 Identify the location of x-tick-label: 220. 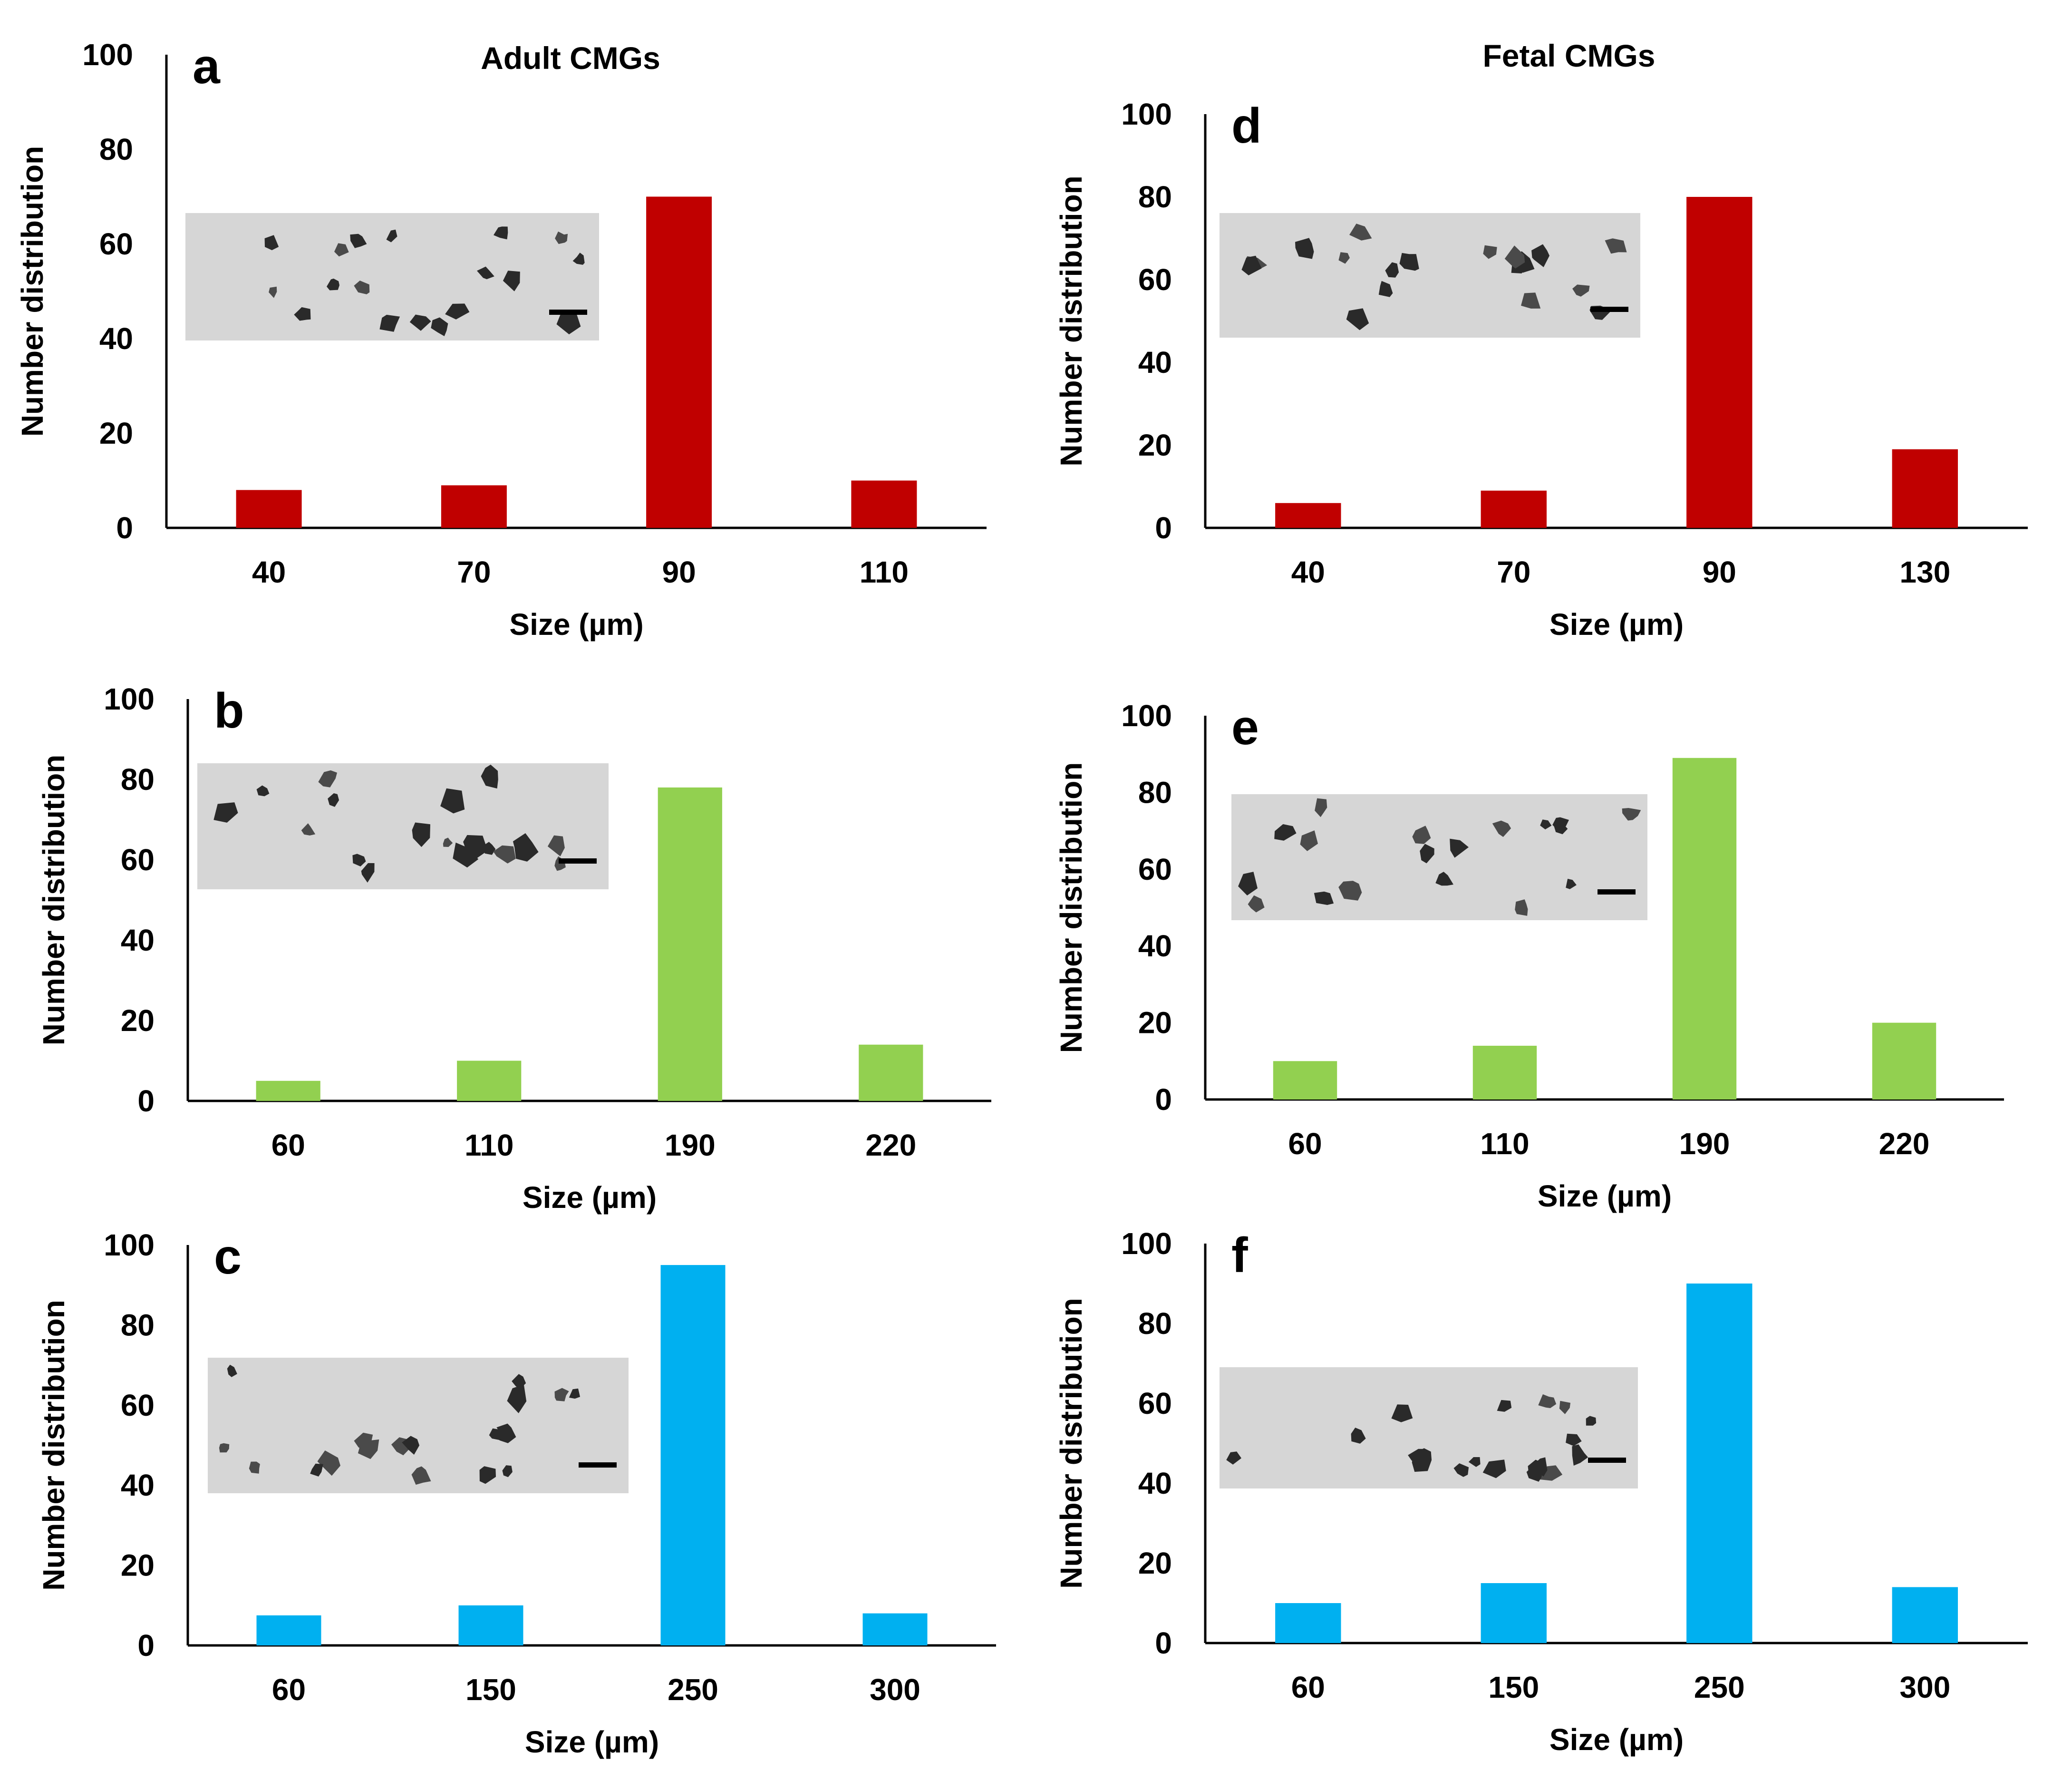
(1904, 1144).